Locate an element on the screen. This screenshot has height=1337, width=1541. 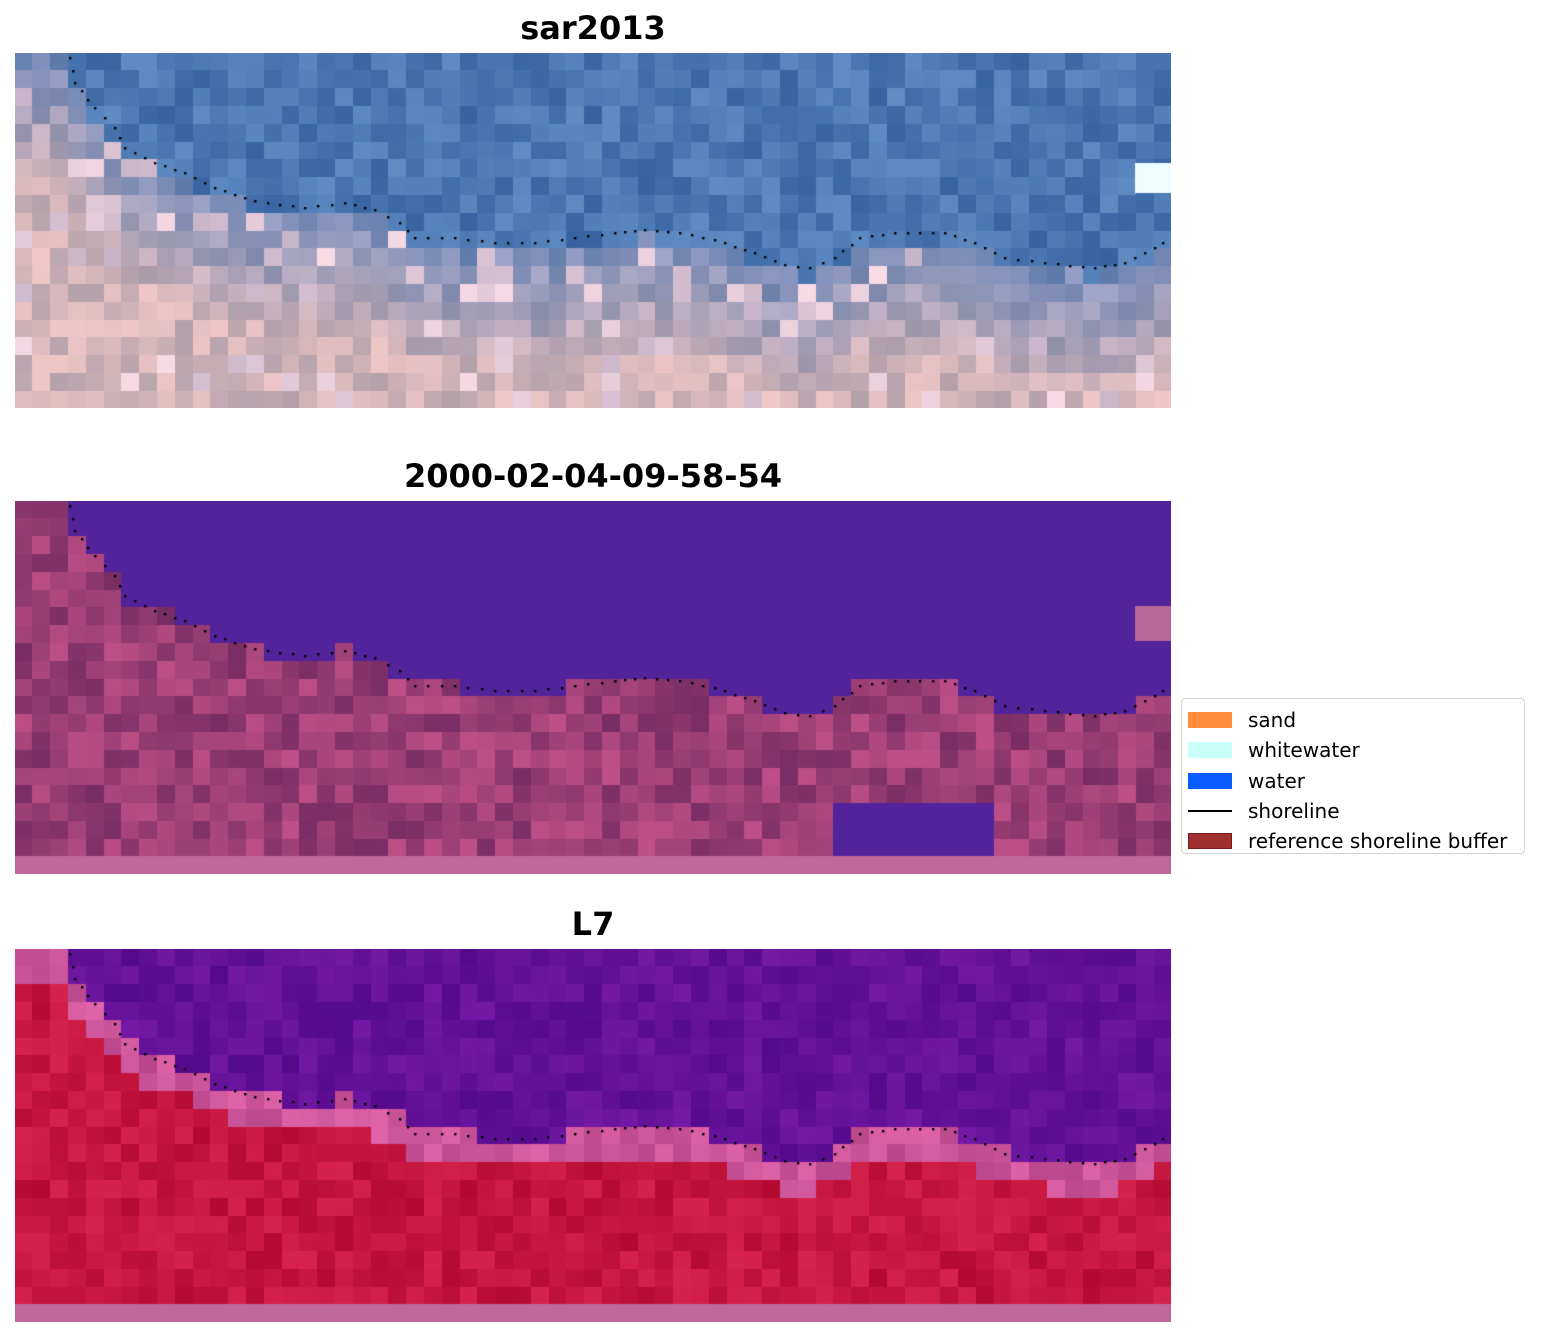
panel-3-title: L7 is located at coordinates (593, 924).